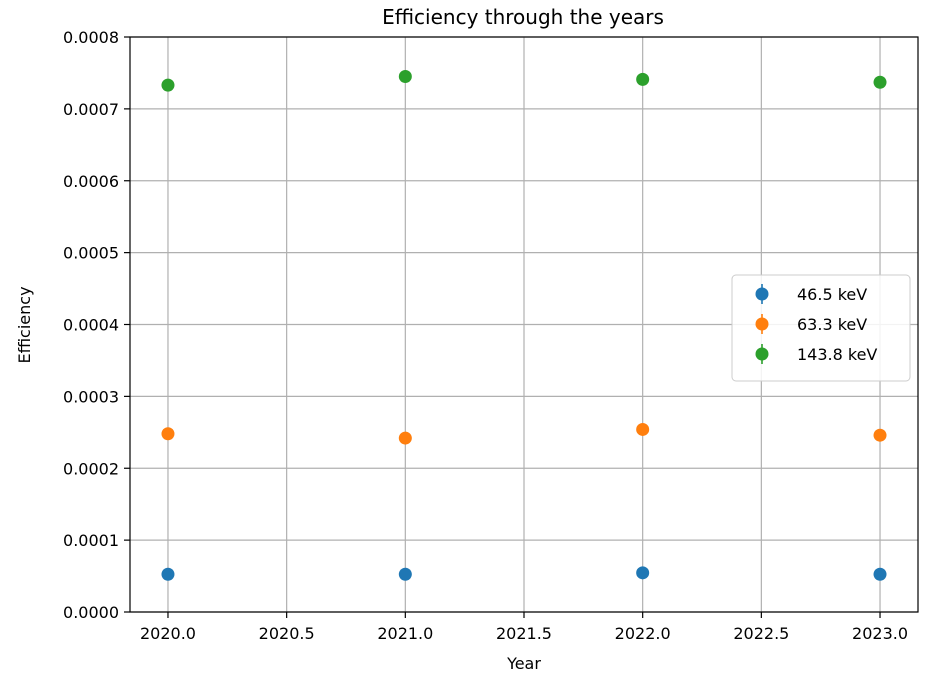 The width and height of the screenshot is (938, 675). I want to click on legend: 46.5 keV 63.3 keV 143.8 keV, so click(821, 328).